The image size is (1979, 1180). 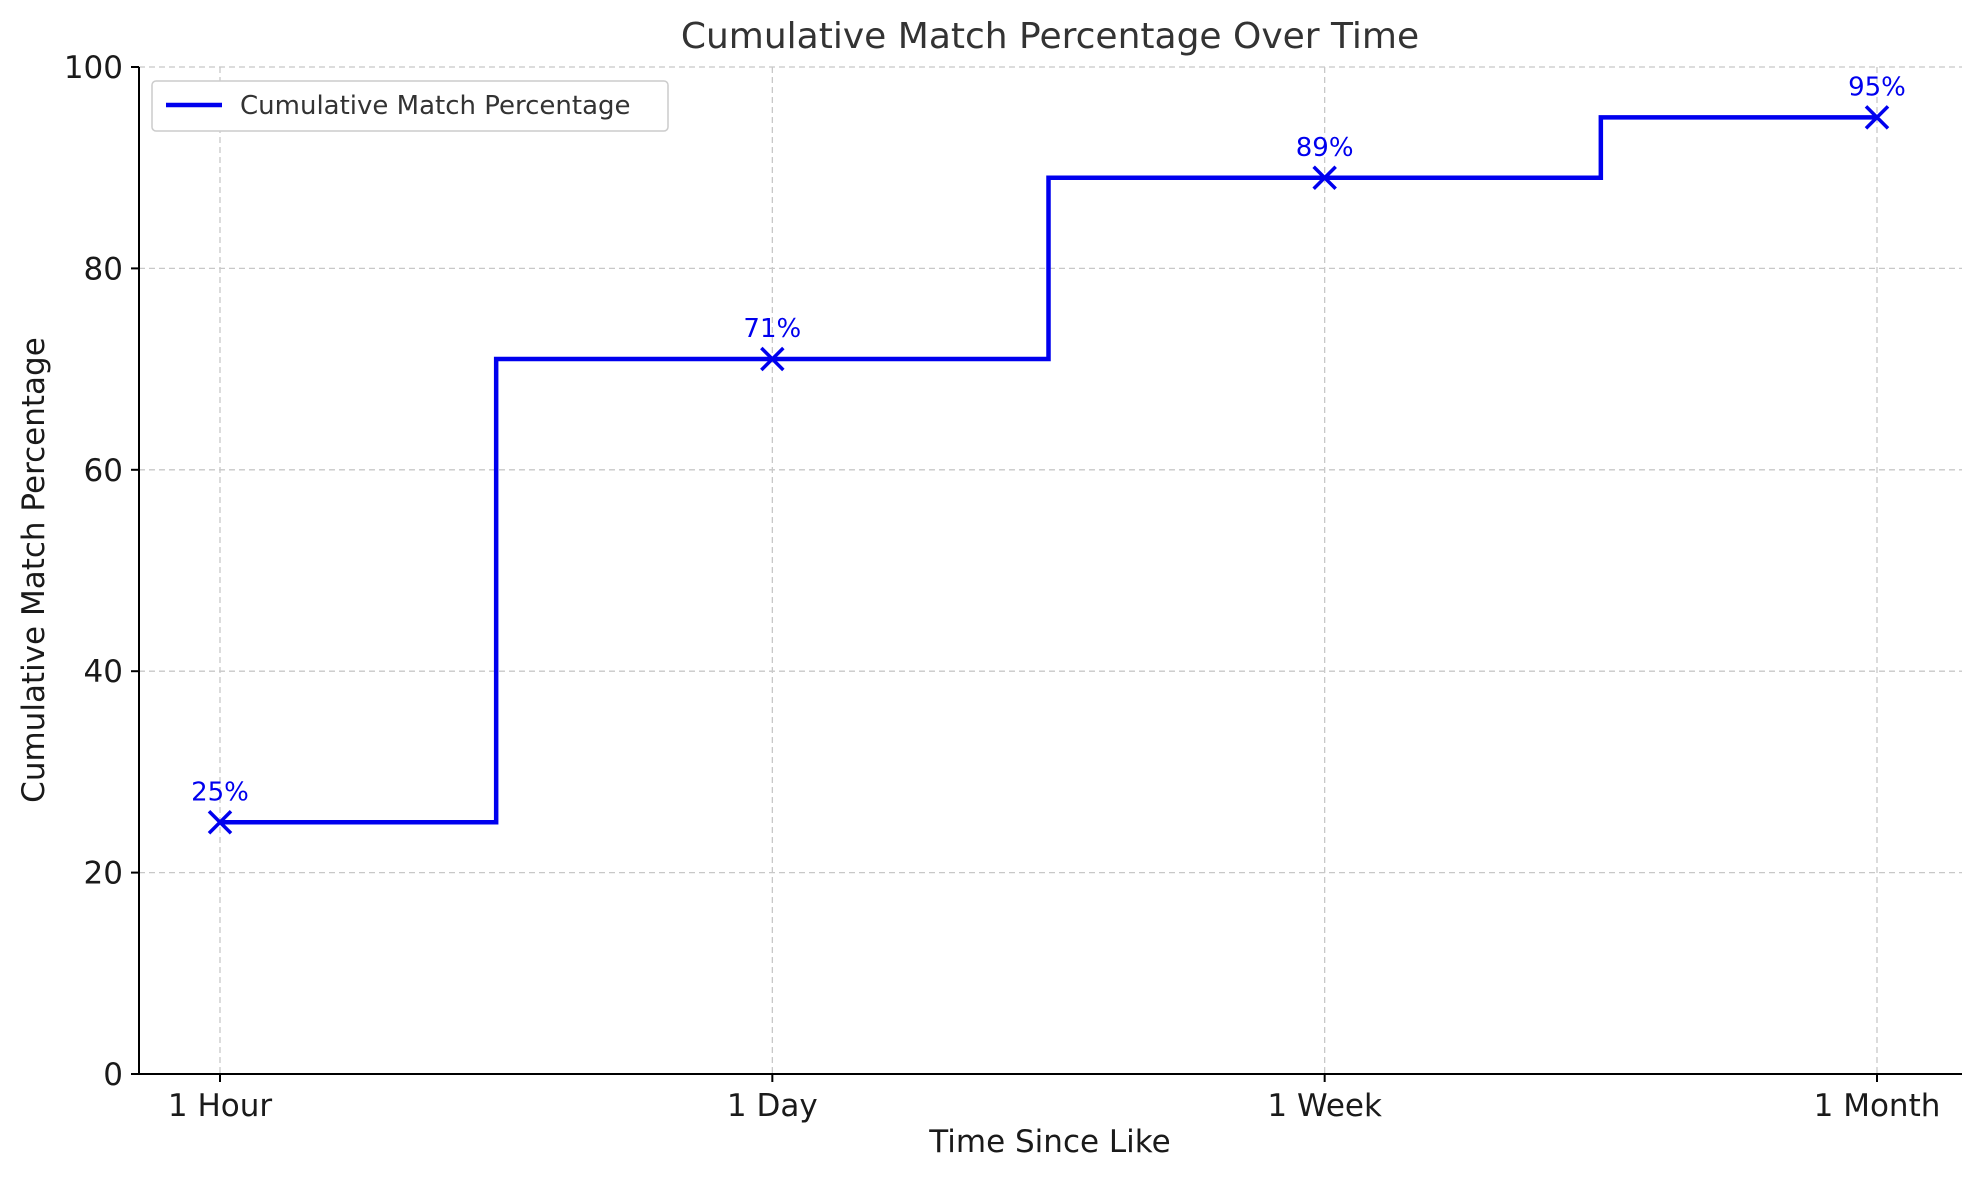 What do you see at coordinates (220, 1106) in the screenshot?
I see `x-tick-label: 1 Hour` at bounding box center [220, 1106].